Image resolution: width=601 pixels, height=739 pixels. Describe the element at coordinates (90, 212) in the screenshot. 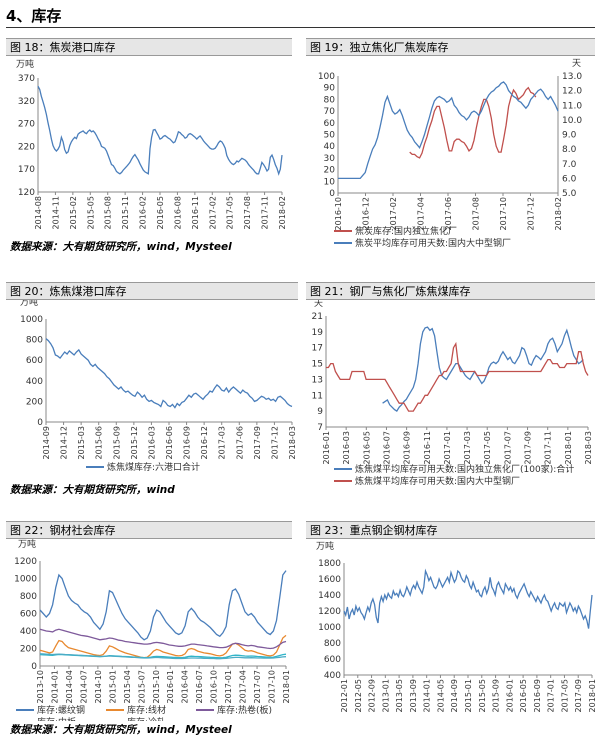

I see `x-tick-label: 2015-05` at that location.